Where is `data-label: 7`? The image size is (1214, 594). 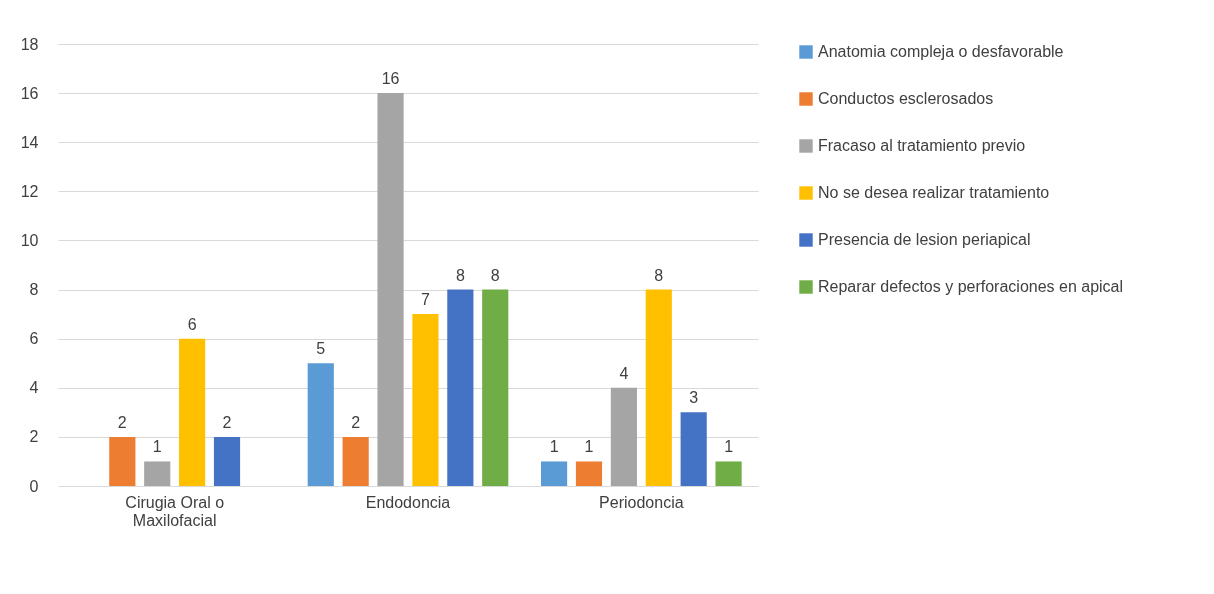 data-label: 7 is located at coordinates (425, 300).